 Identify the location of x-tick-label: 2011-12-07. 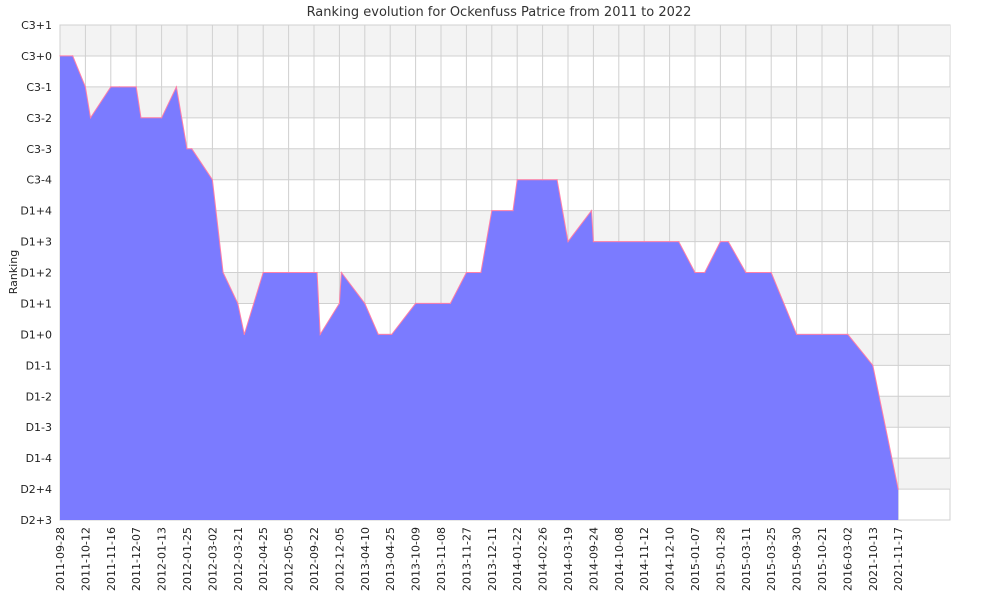
(136, 559).